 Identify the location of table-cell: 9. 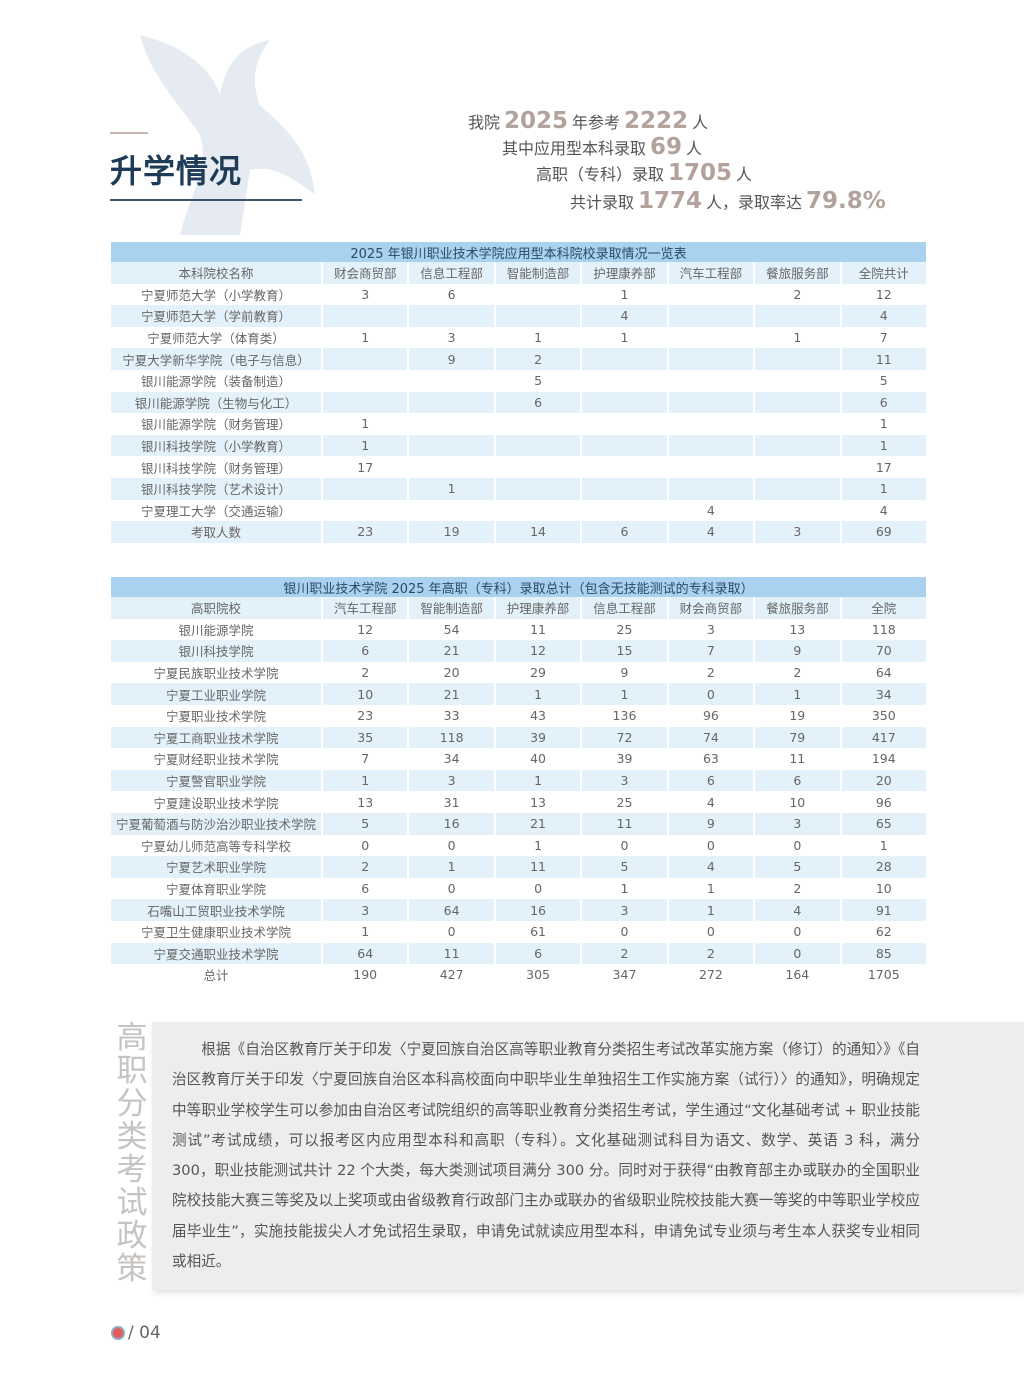
(625, 672).